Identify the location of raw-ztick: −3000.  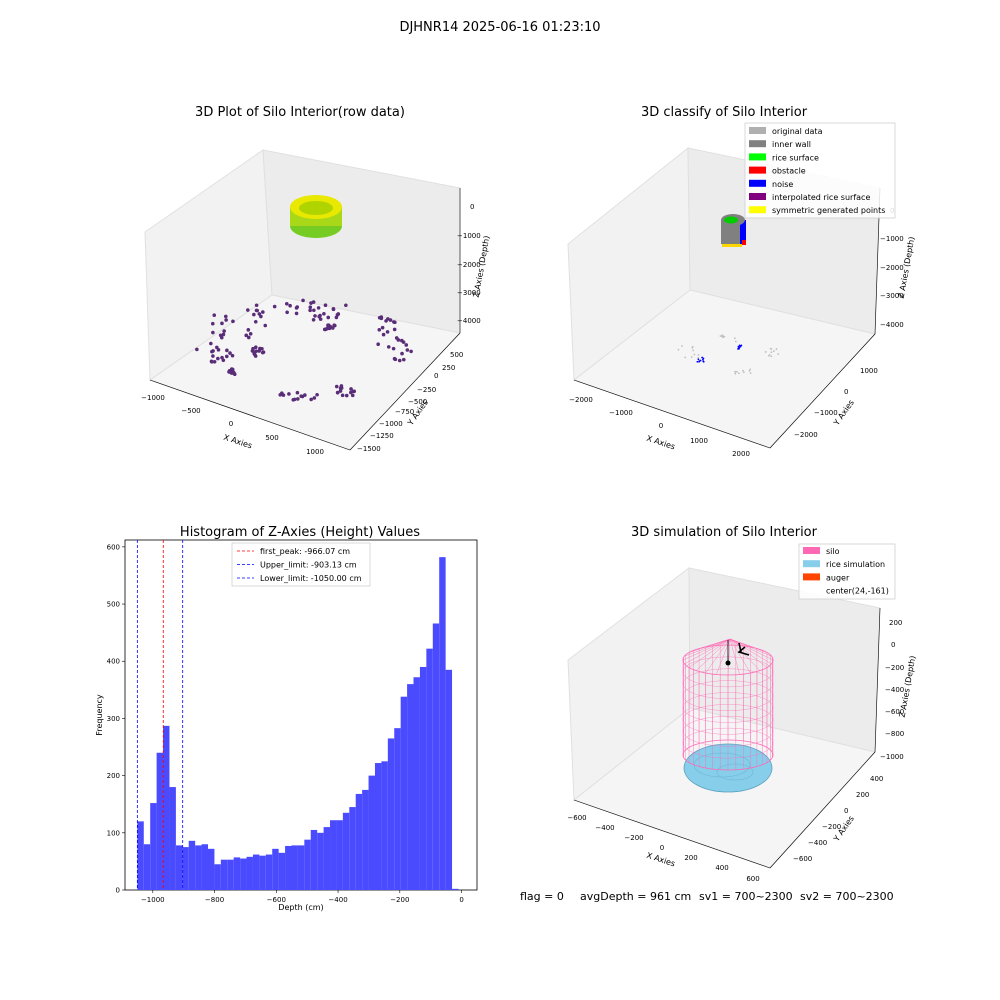
(469, 293).